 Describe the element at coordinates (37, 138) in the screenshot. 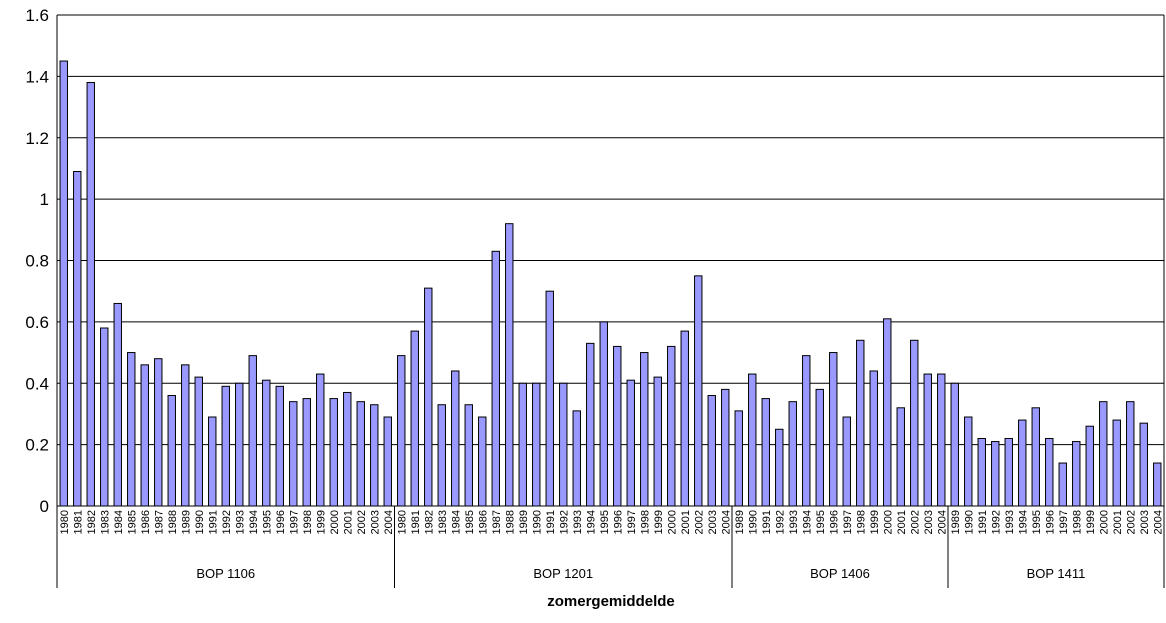

I see `y-tick-label: 1.2` at that location.